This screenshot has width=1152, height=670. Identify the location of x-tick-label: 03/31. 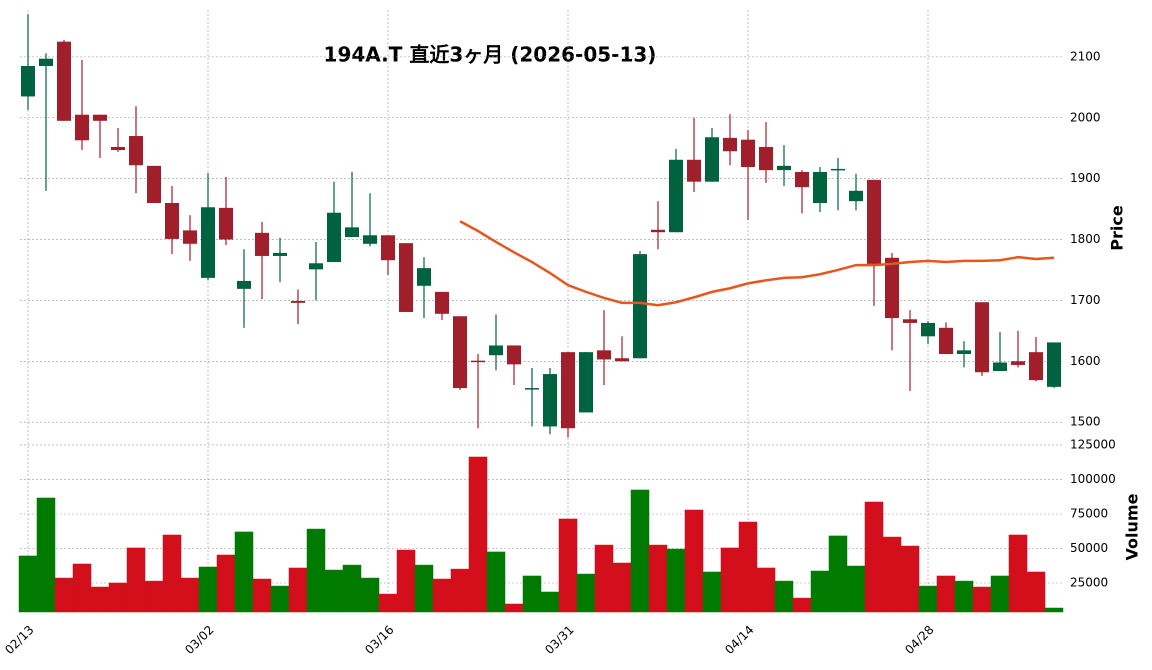
(559, 640).